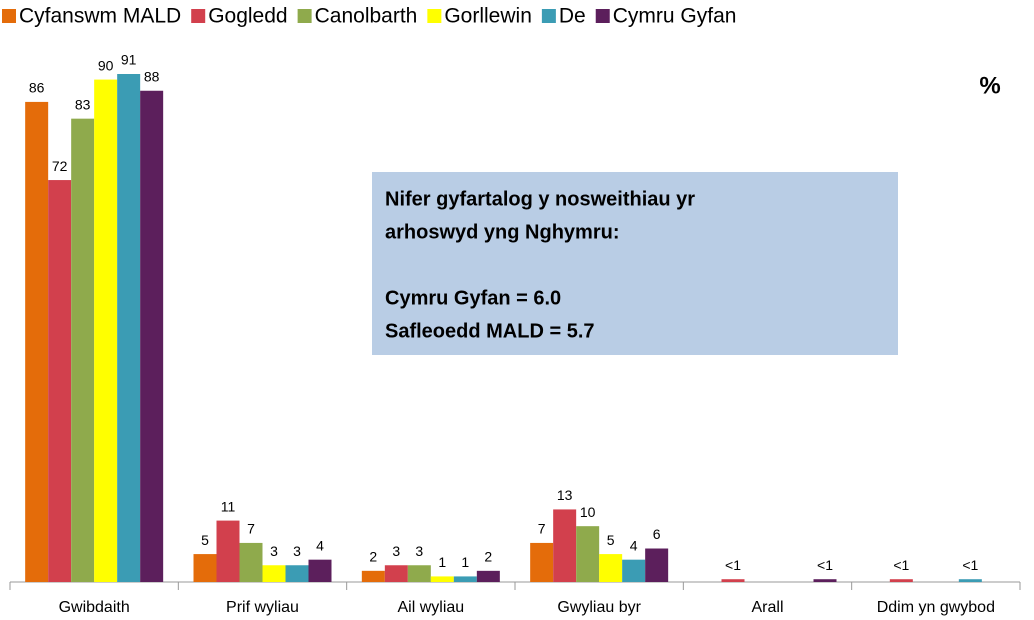 The height and width of the screenshot is (620, 1034). What do you see at coordinates (100, 16) in the screenshot?
I see `legend-label: Cyfanswm MALD` at bounding box center [100, 16].